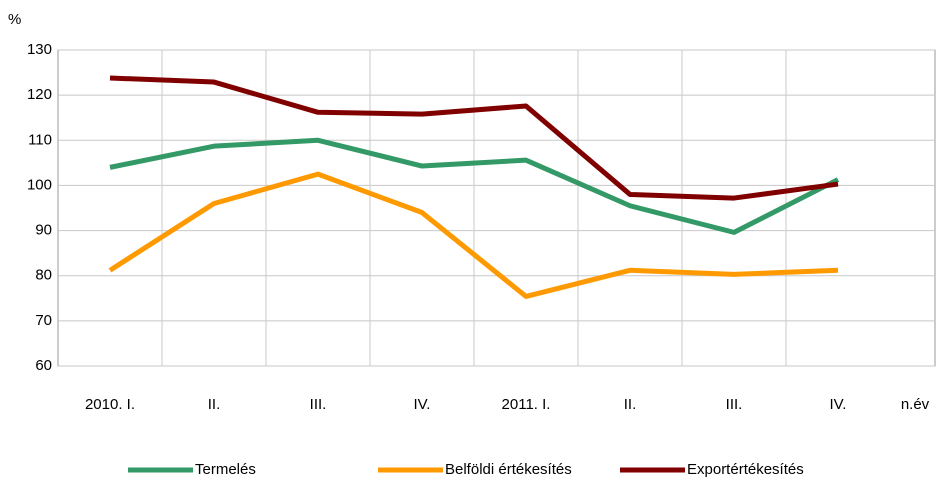 The image size is (937, 488). What do you see at coordinates (915, 404) in the screenshot?
I see `x-axis-label: n.év` at bounding box center [915, 404].